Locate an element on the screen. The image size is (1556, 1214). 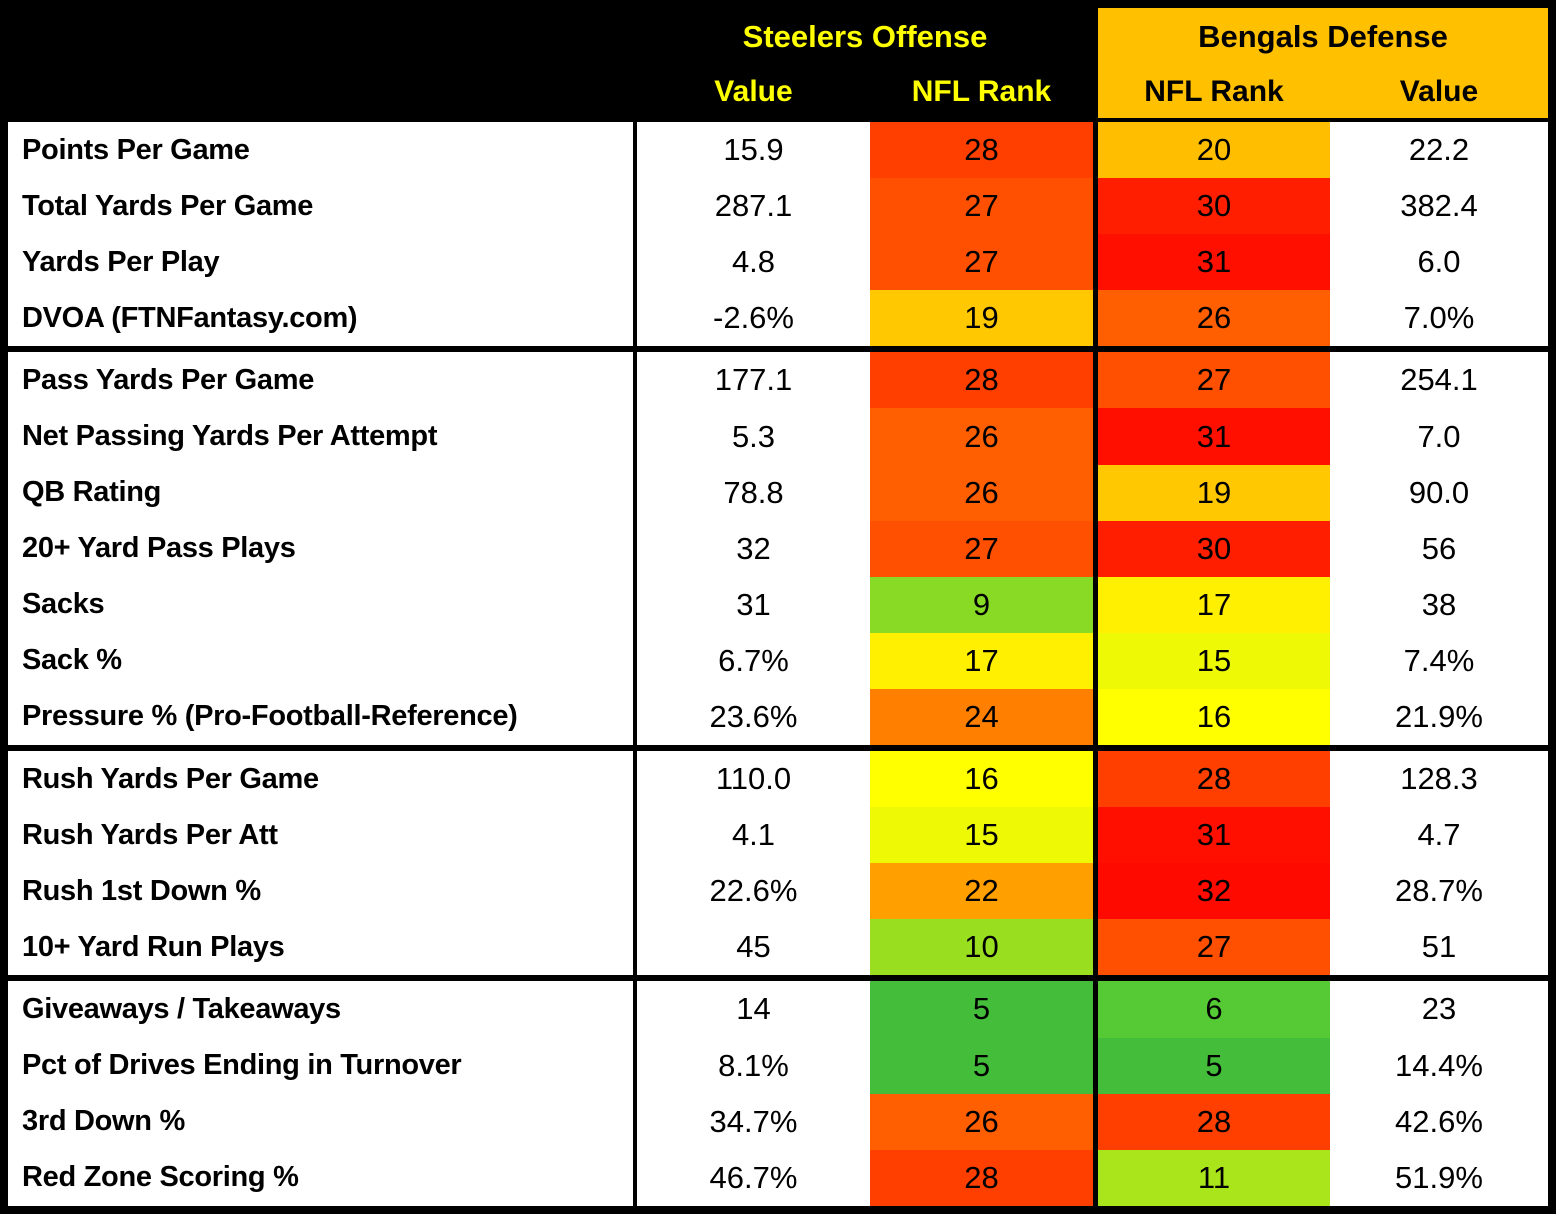
offense-value-cell: 46.7% is located at coordinates (753, 1177).